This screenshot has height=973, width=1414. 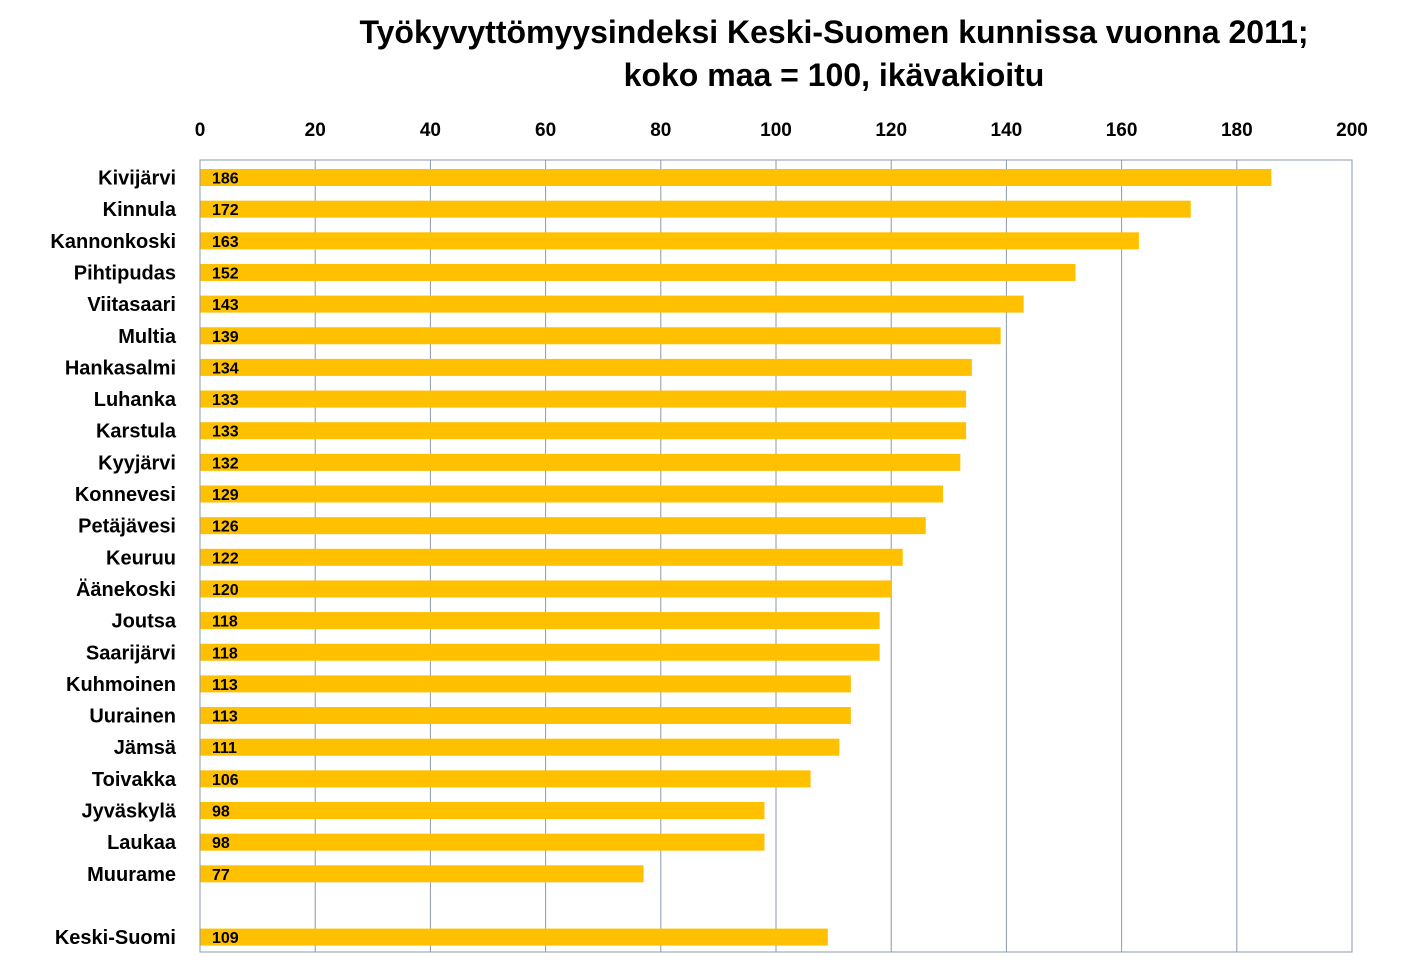 What do you see at coordinates (145, 748) in the screenshot?
I see `category-label: Jämsä` at bounding box center [145, 748].